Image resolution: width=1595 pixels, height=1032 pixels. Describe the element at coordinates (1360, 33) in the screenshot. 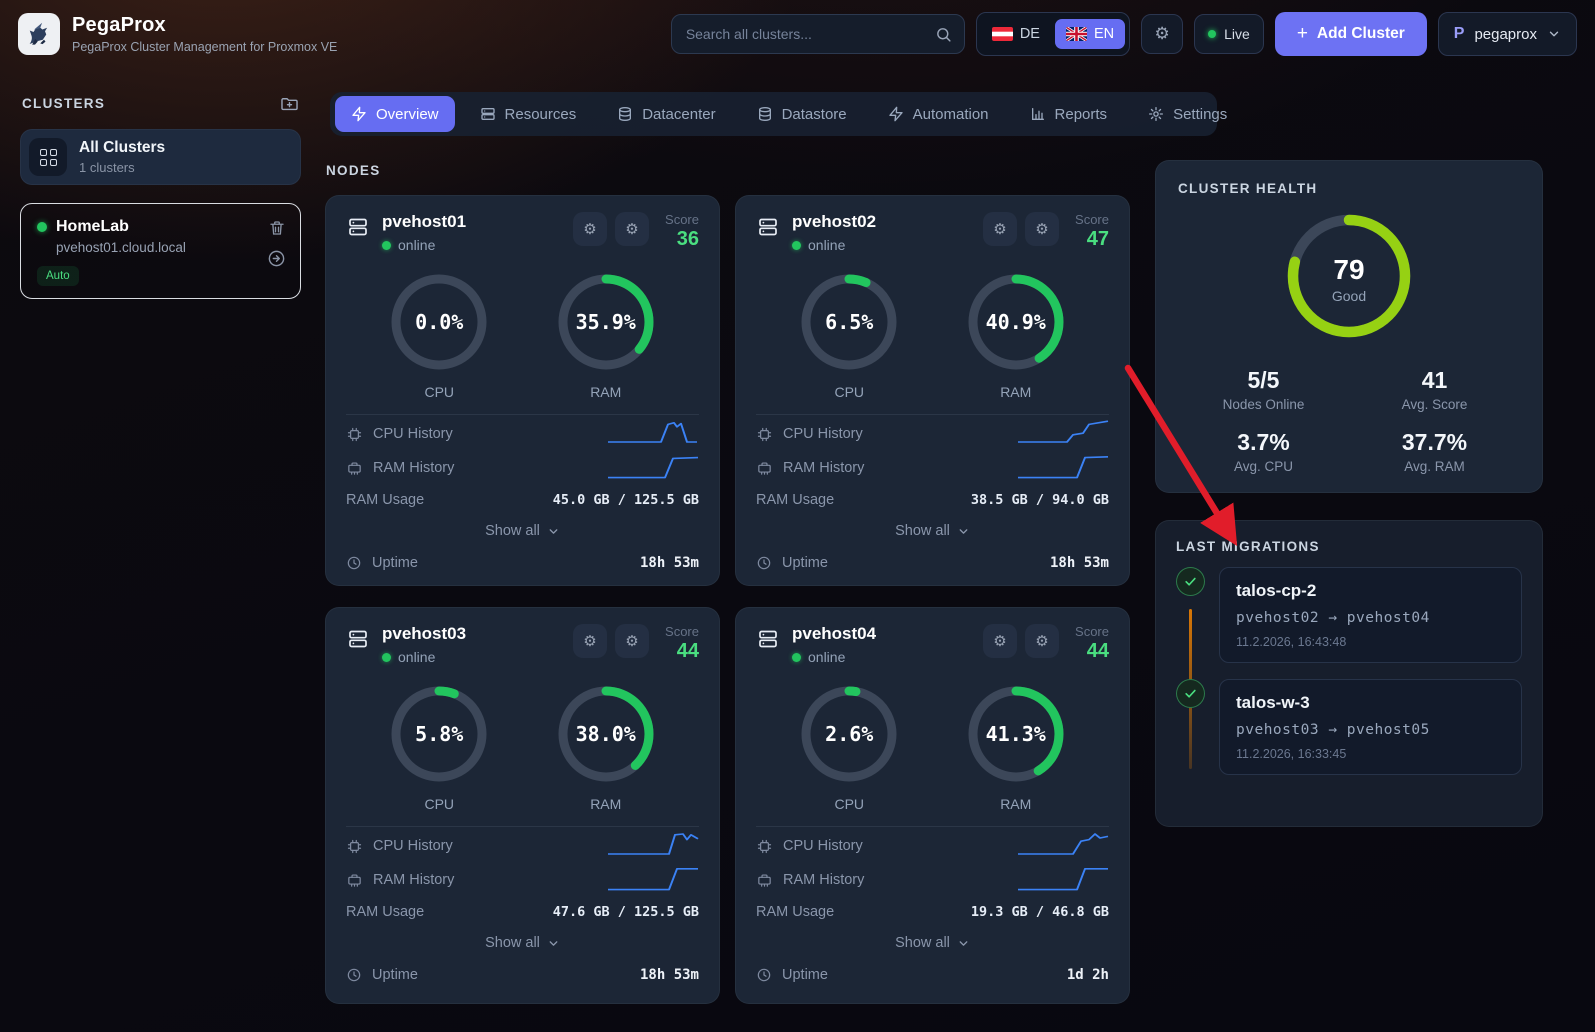

I see `add-cluster-label: Add Cluster` at that location.